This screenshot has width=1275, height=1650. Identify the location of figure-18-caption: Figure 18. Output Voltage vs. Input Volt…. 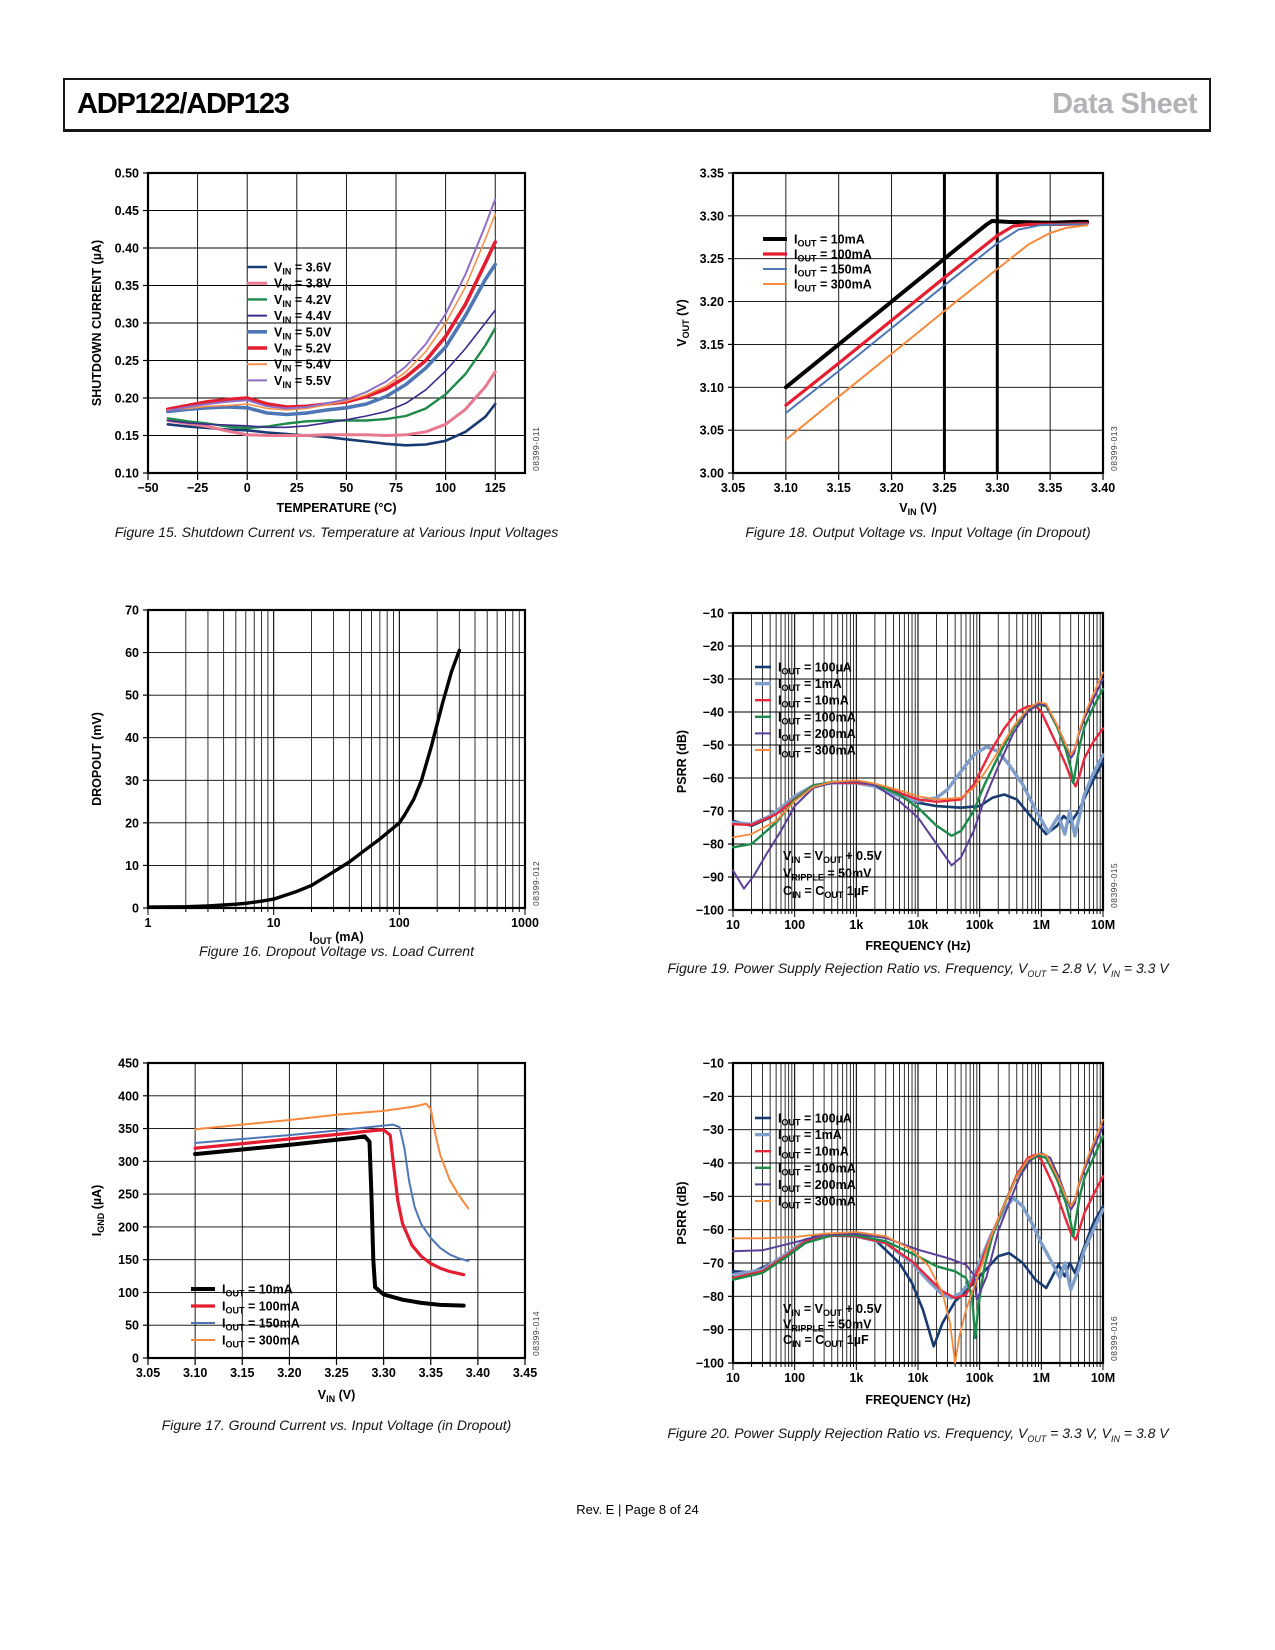
(918, 532).